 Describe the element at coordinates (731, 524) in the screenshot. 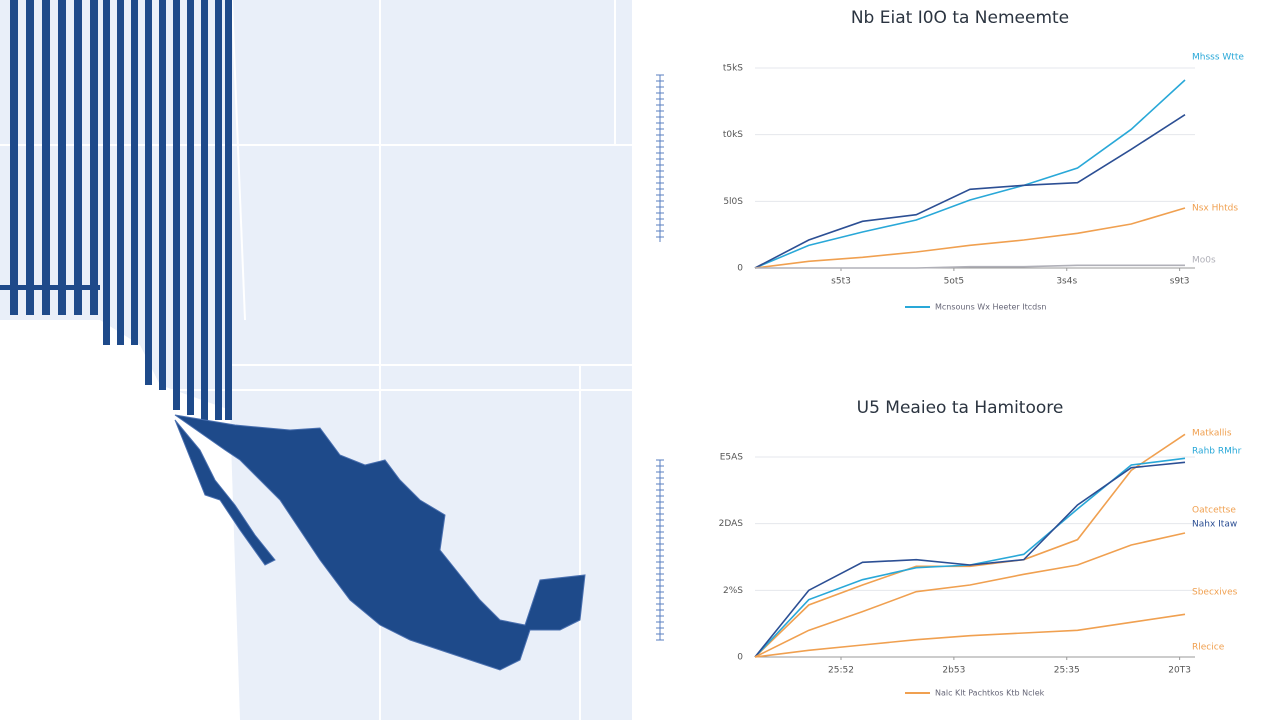

I see `y-tick-label: 2DAS` at that location.